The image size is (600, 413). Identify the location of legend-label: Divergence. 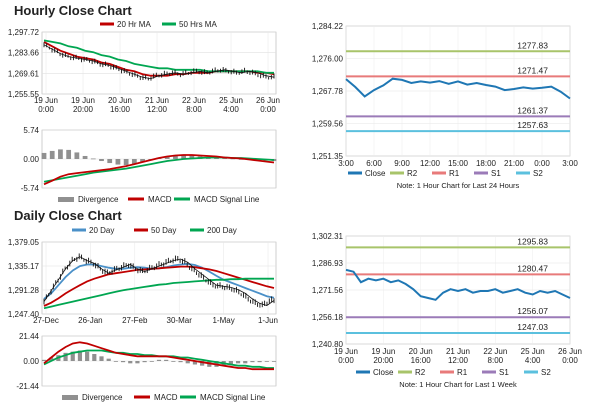
(102, 397).